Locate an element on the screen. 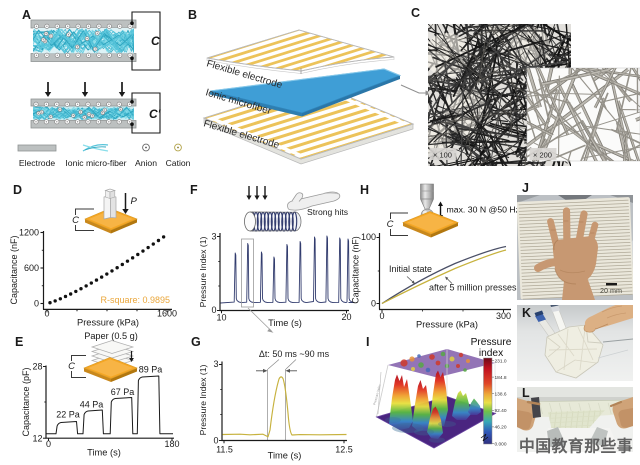 This screenshot has height=465, width=640. svg-text: 46.20 is located at coordinates (501, 428).